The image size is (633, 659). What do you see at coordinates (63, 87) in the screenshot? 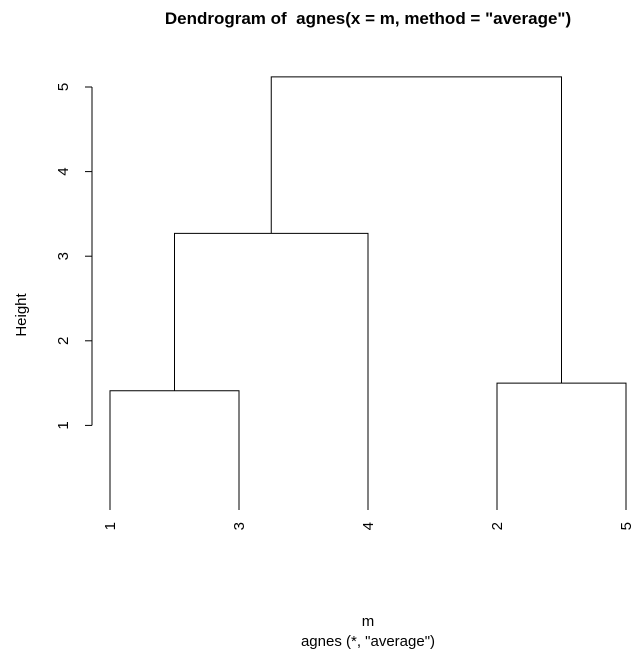
I see `y-tick-label: 5` at bounding box center [63, 87].